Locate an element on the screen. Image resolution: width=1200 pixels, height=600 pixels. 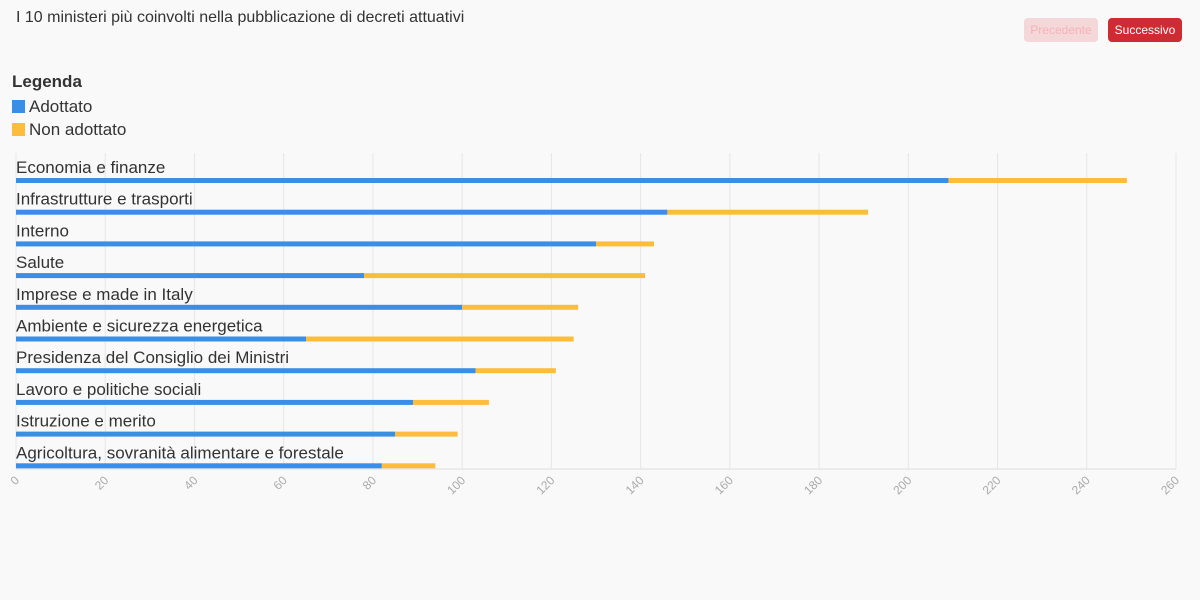
x-tick-label: 100 is located at coordinates (456, 485).